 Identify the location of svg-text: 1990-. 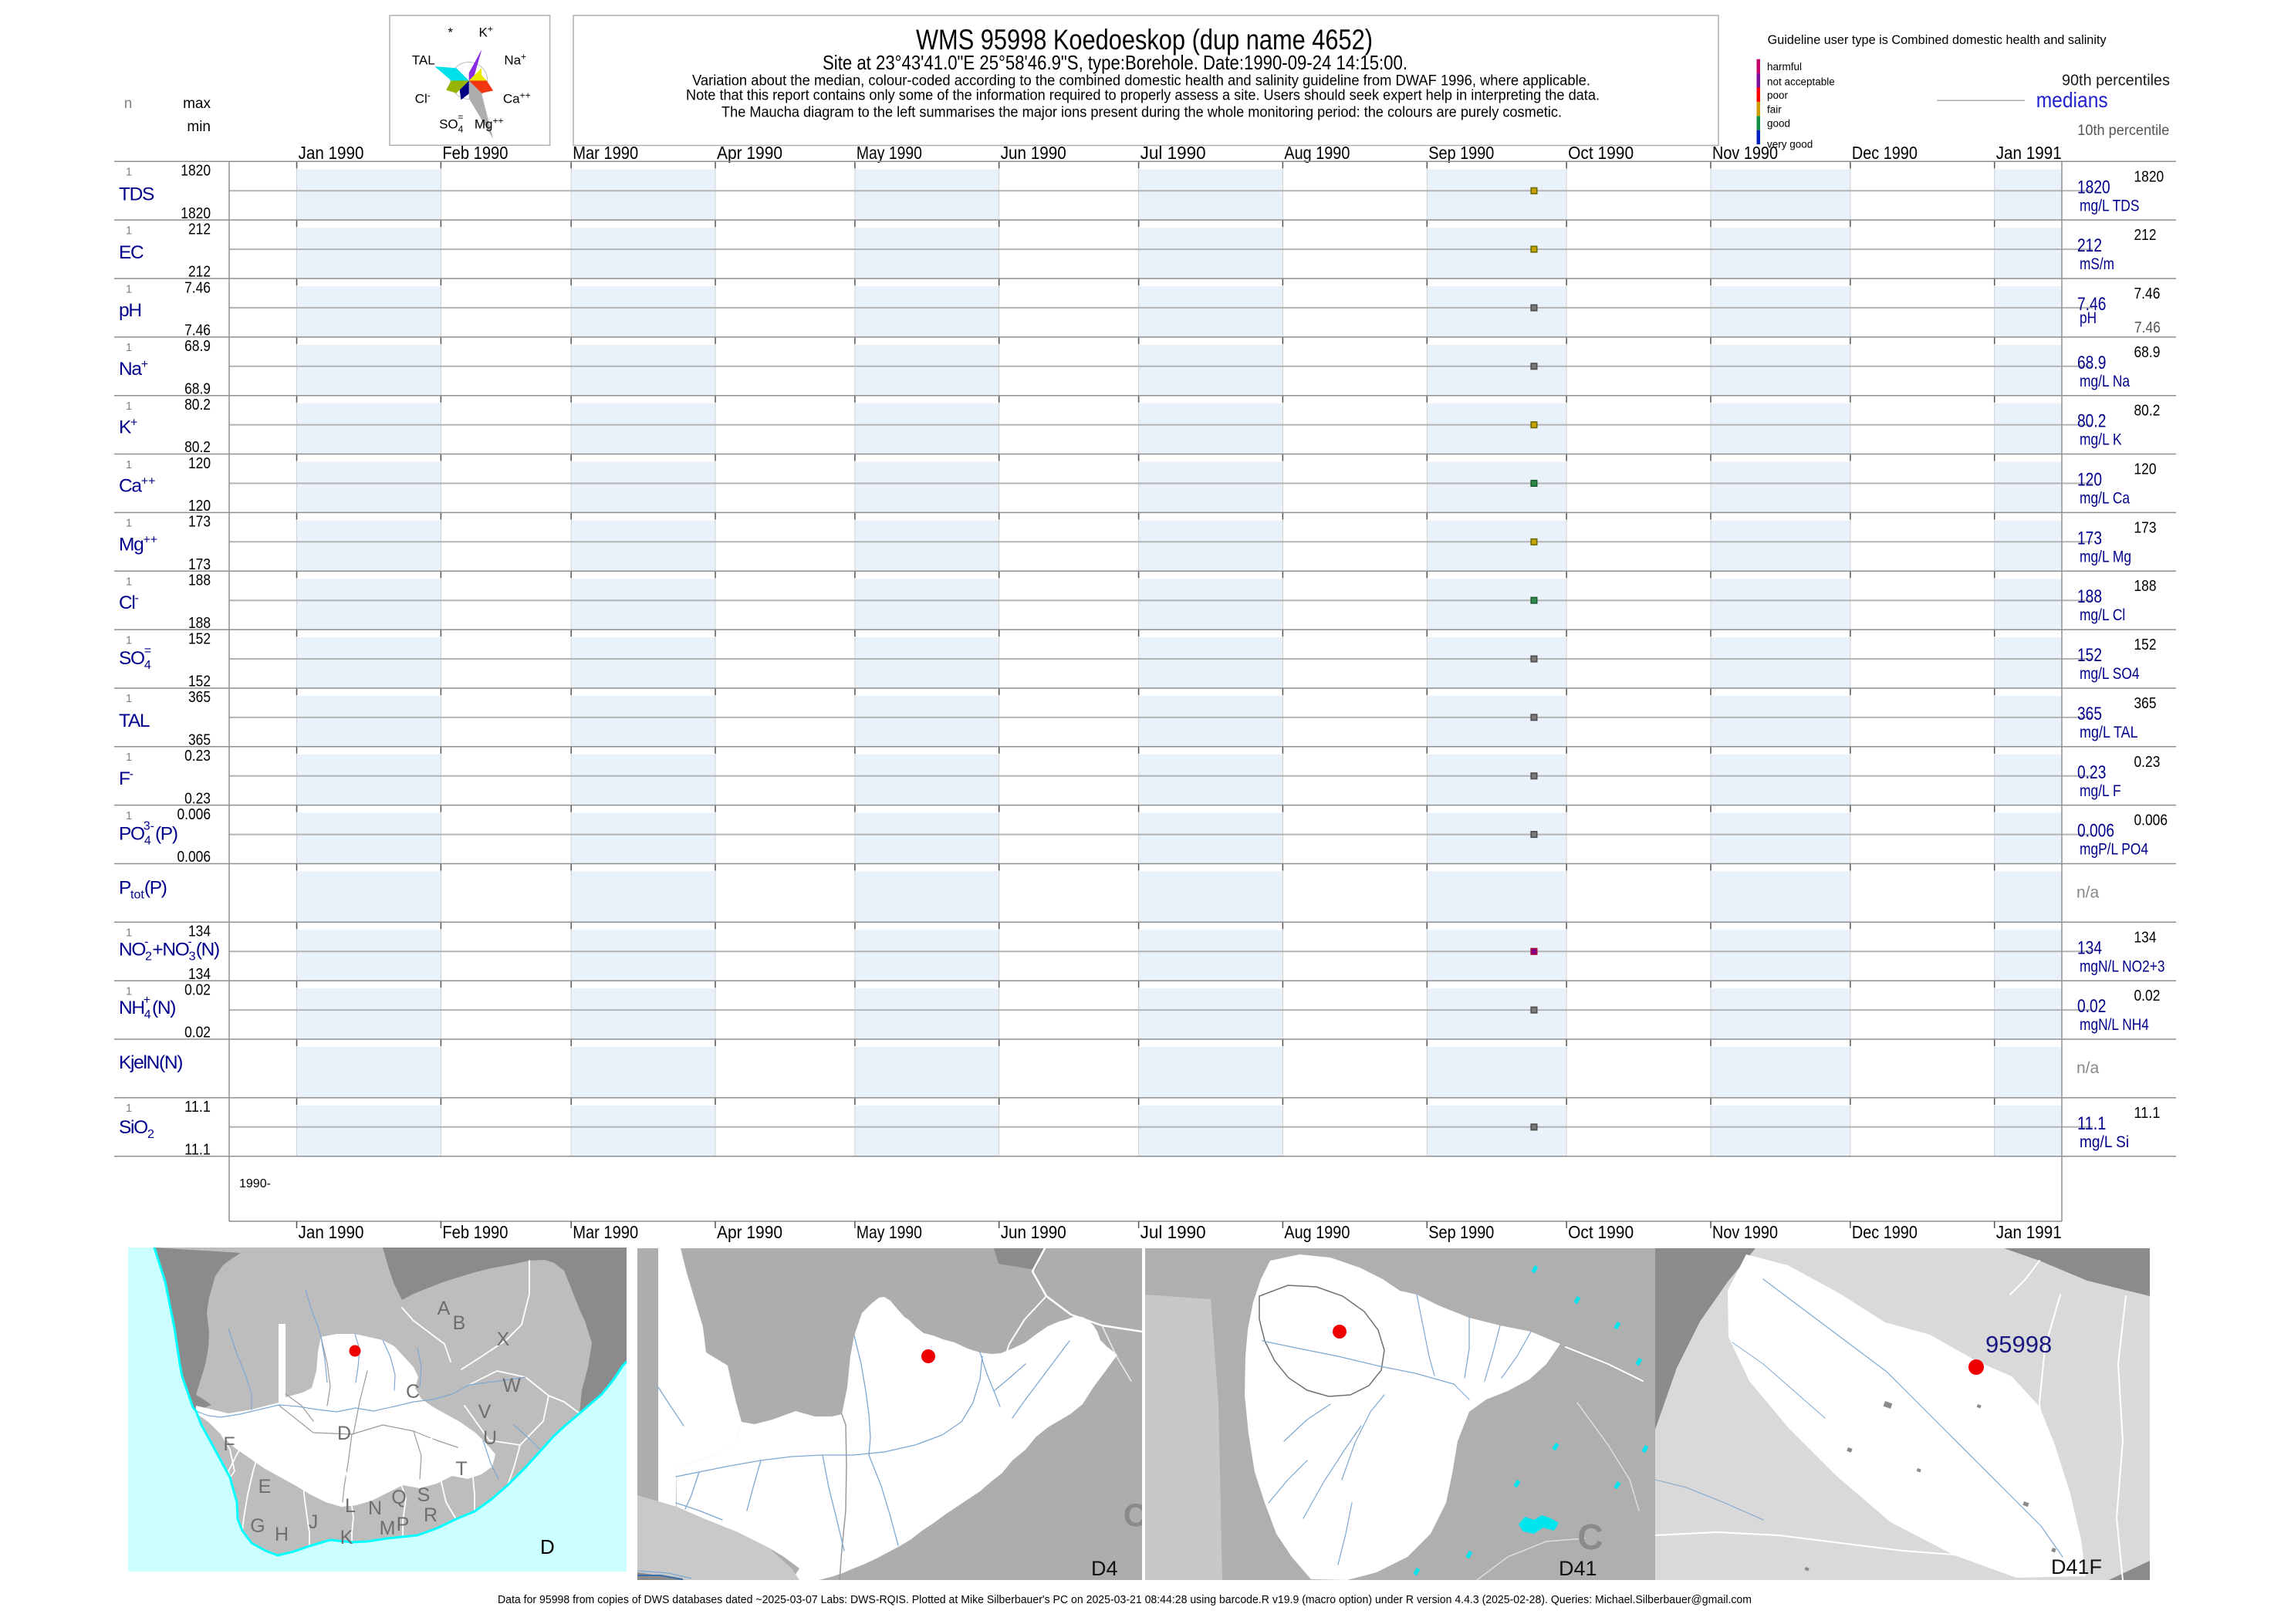
(255, 1183).